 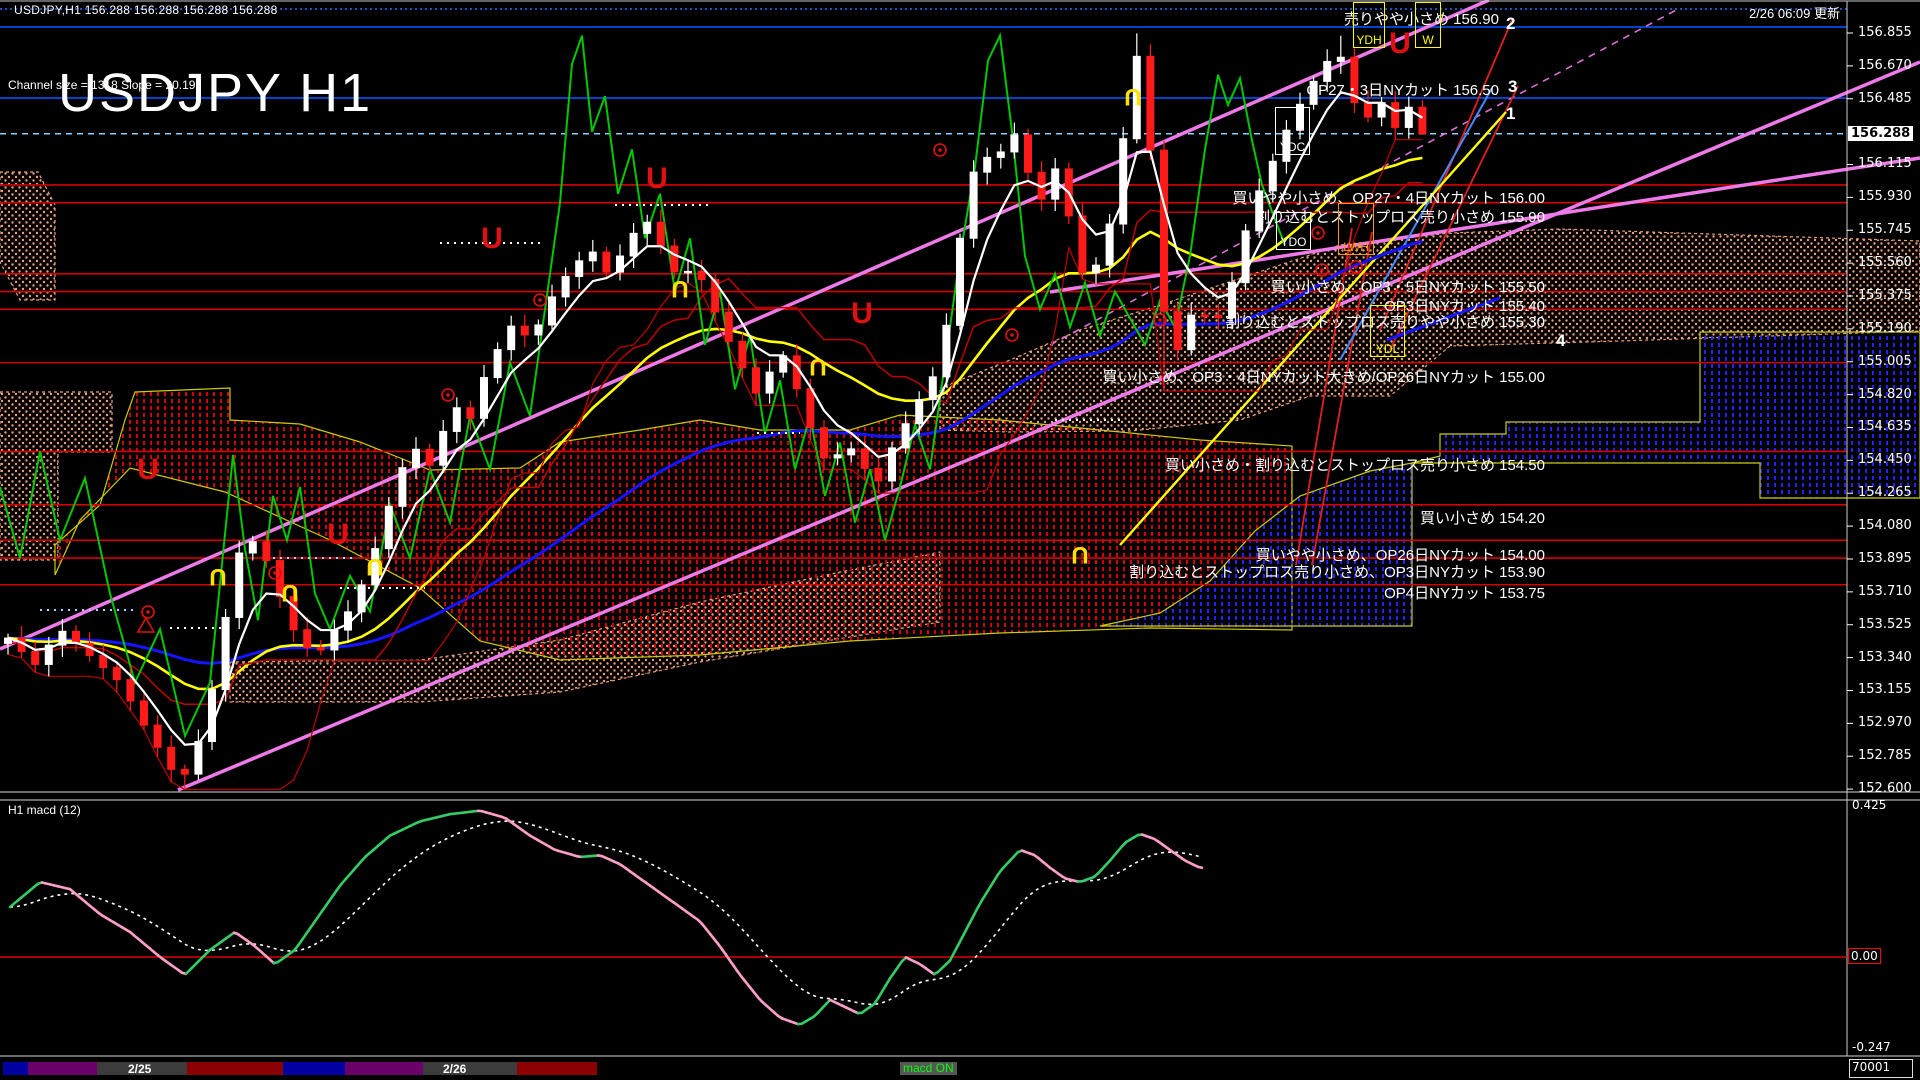 I want to click on macd-on-toggle: macd ON, so click(x=928, y=1068).